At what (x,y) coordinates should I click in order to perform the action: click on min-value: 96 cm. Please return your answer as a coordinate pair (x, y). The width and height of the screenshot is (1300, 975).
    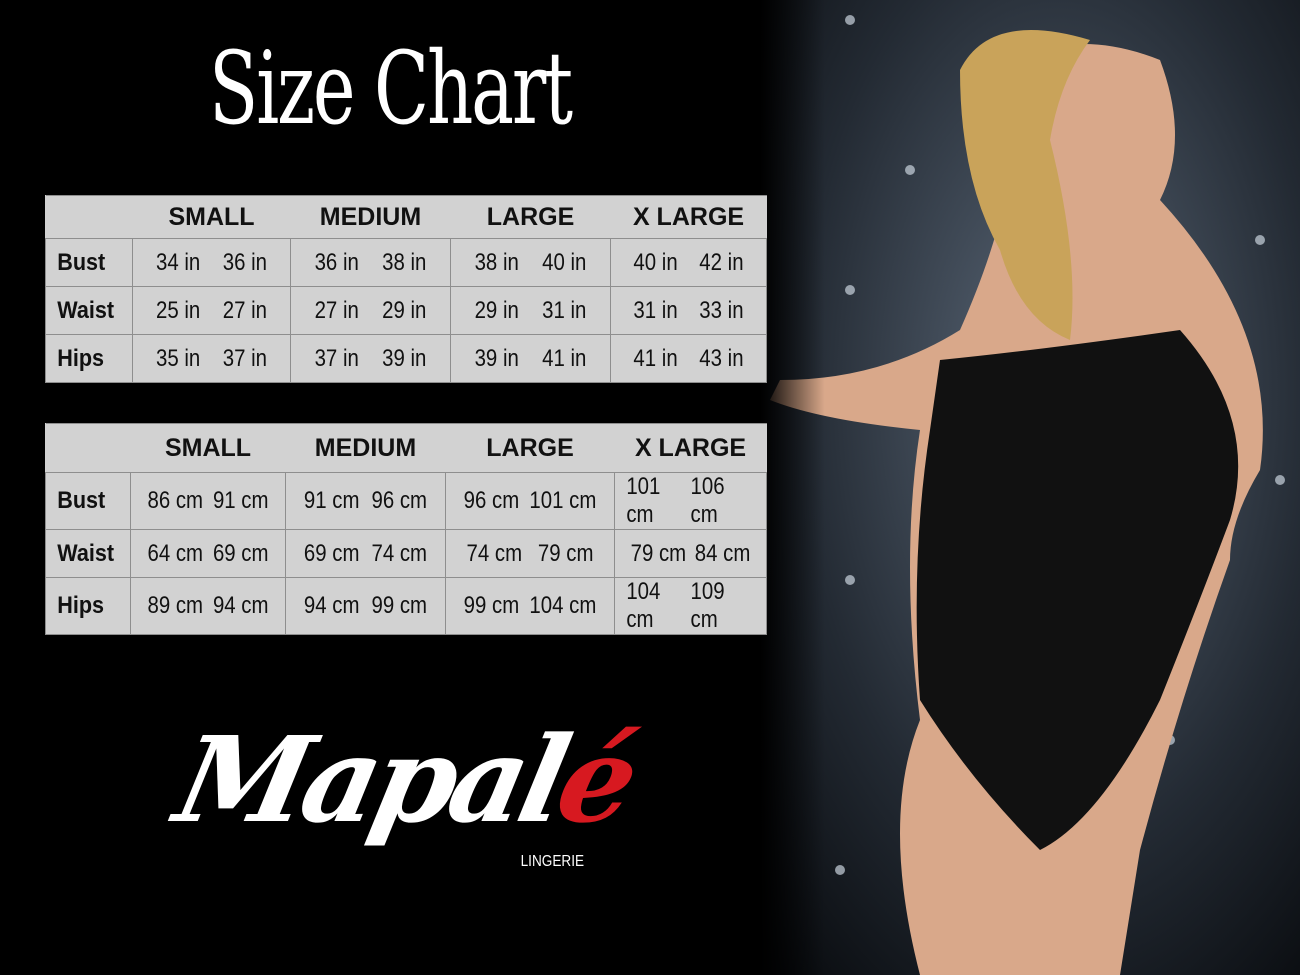
    Looking at the image, I should click on (491, 500).